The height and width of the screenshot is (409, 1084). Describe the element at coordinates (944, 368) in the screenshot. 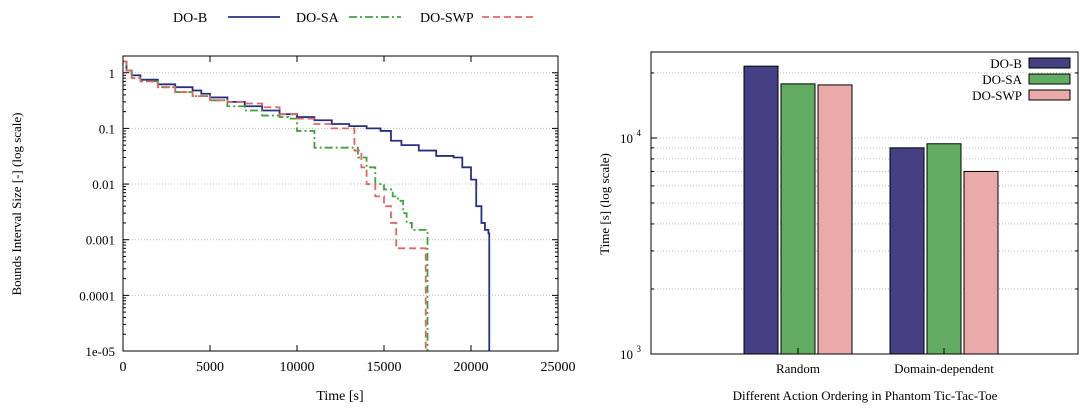

I see `x-tick-label: Domain-dependent` at that location.